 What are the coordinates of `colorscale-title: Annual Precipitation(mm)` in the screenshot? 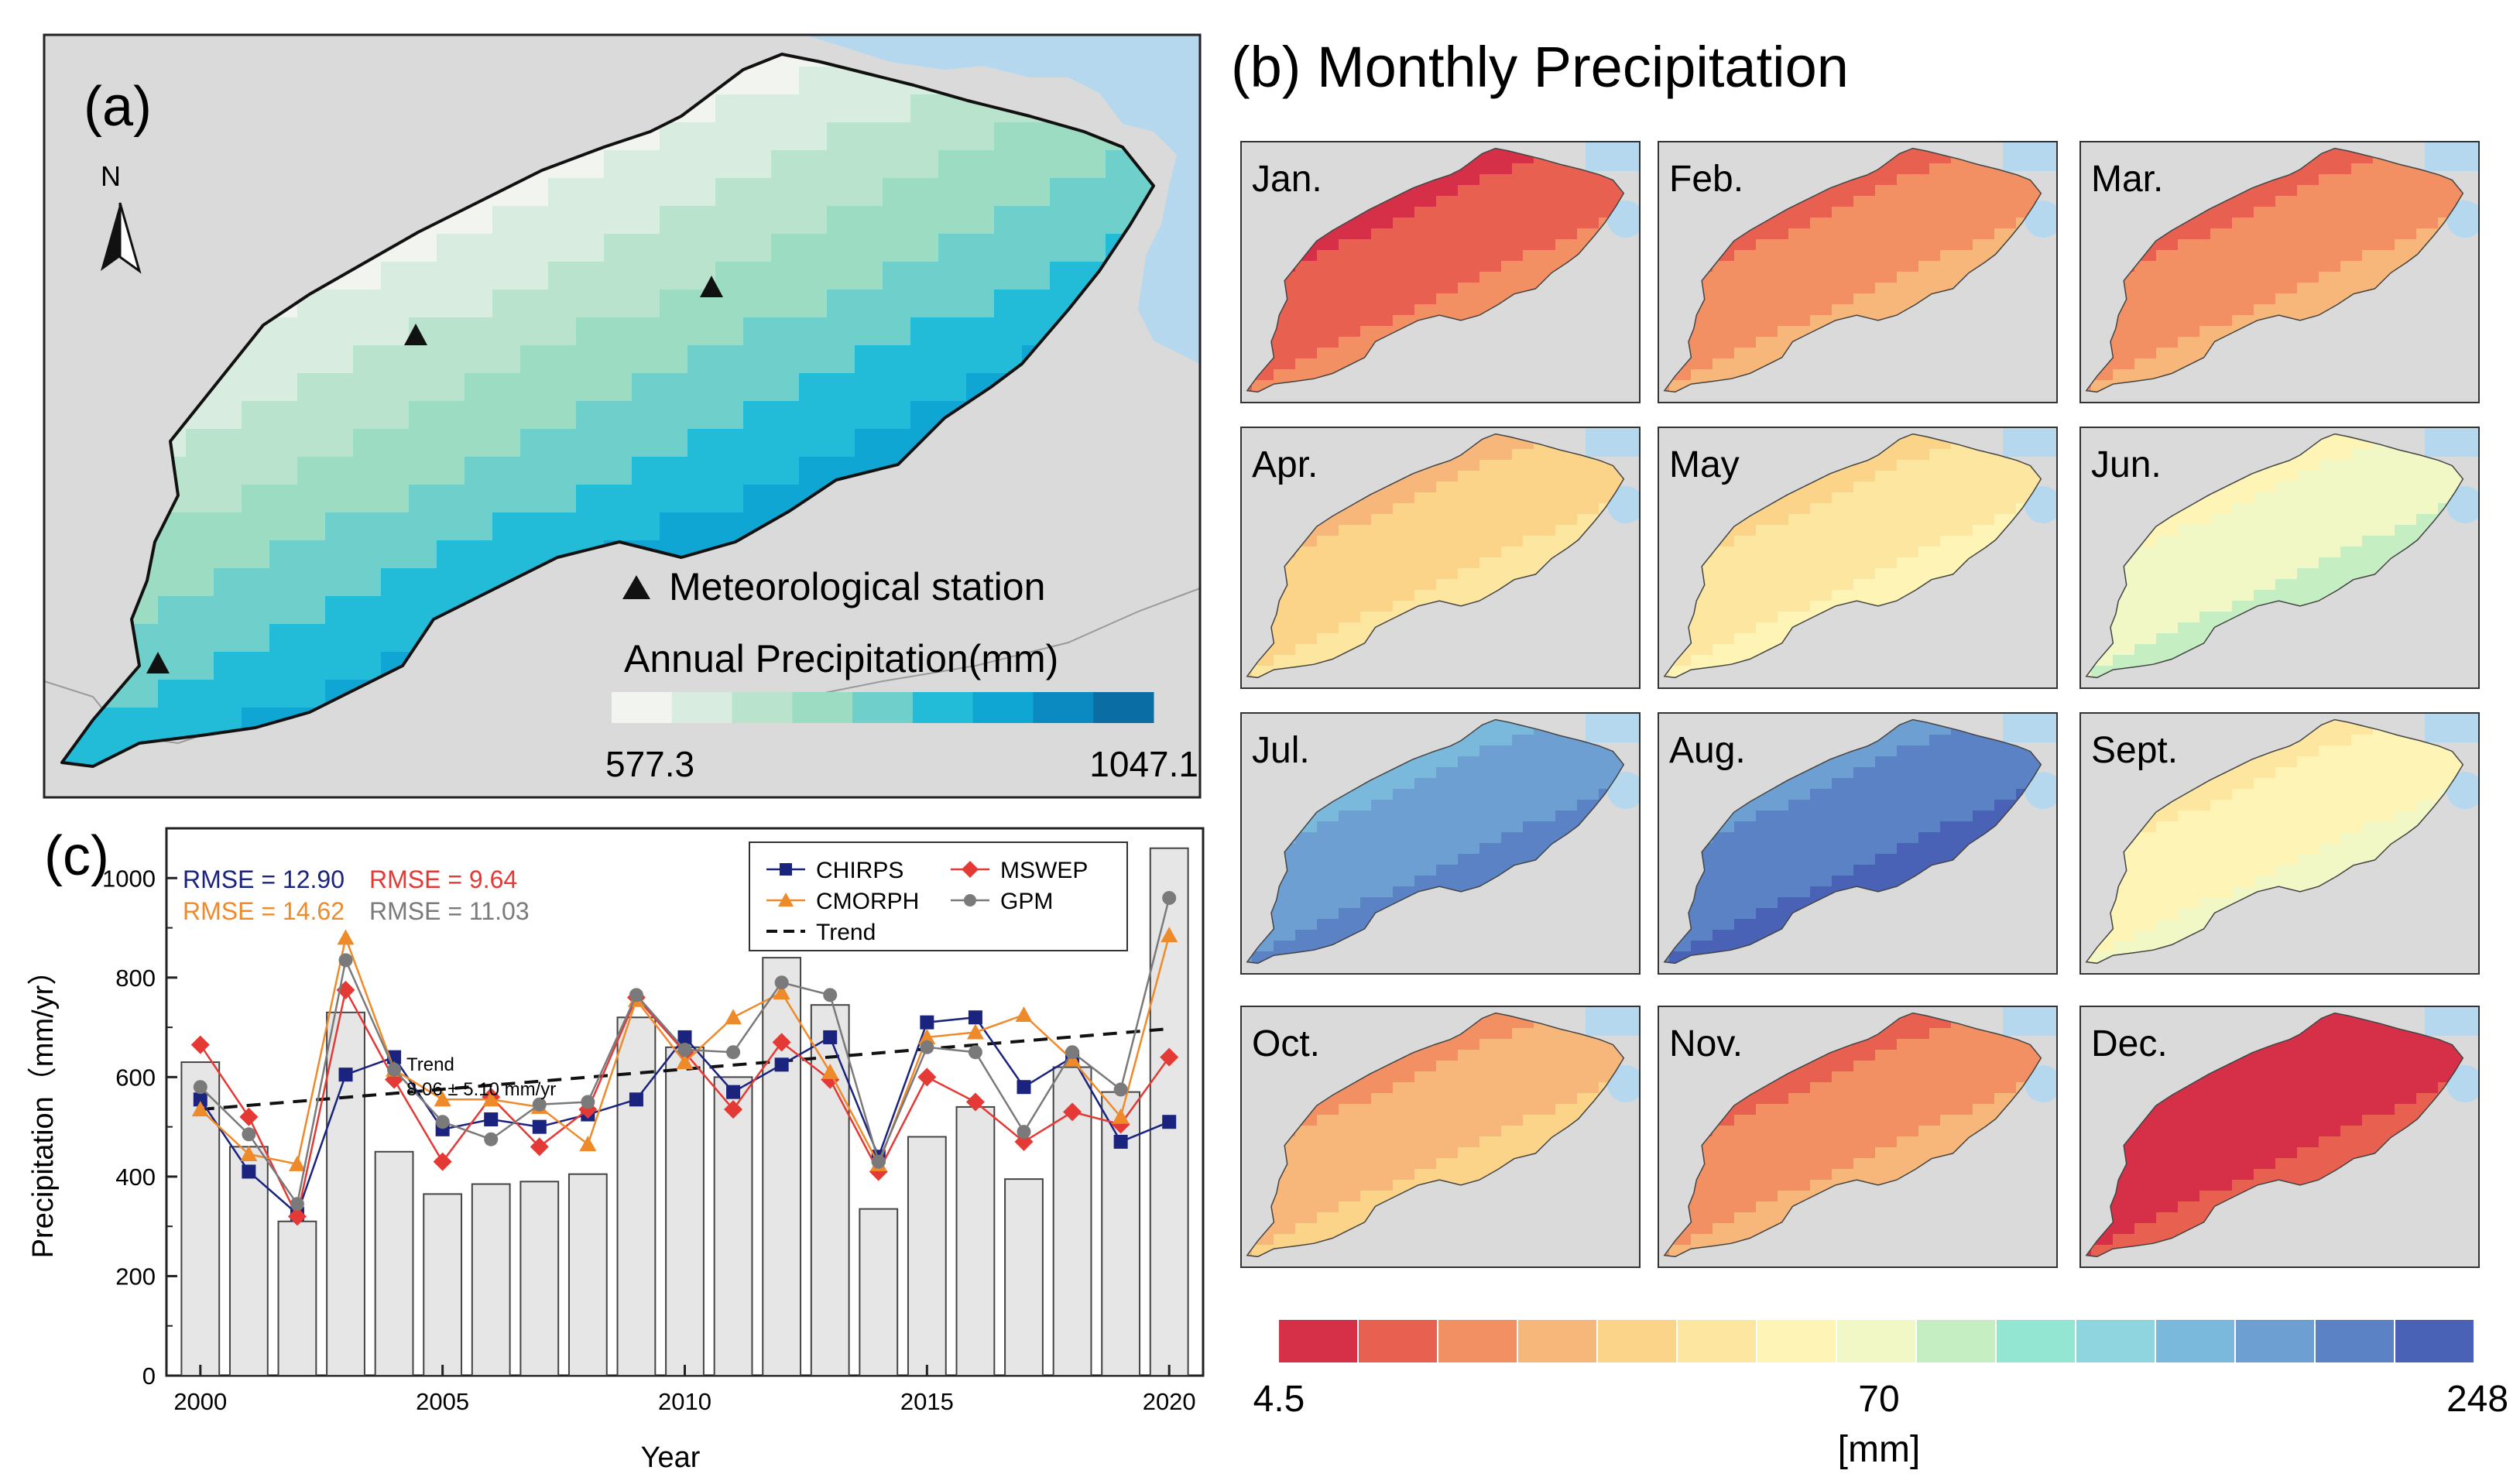 It's located at (841, 658).